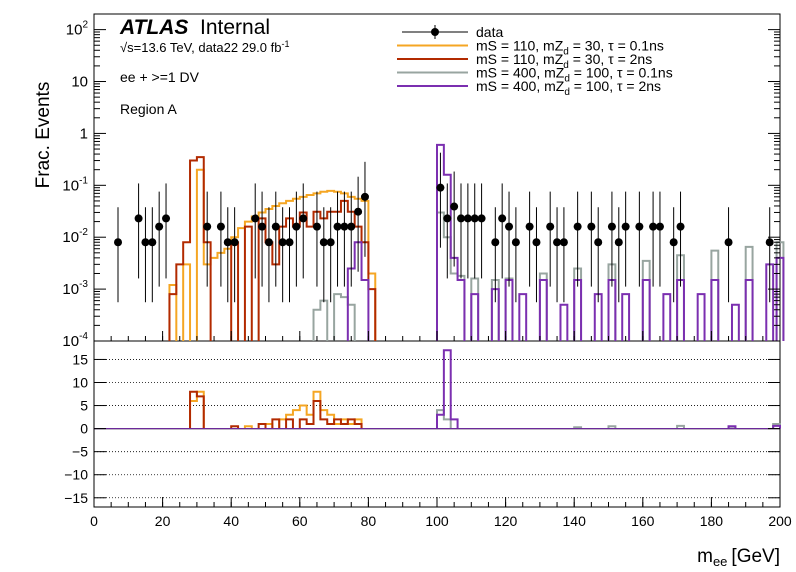 Image resolution: width=796 pixels, height=572 pixels. What do you see at coordinates (80, 359) in the screenshot?
I see `ratio-y-tick-label: 15` at bounding box center [80, 359].